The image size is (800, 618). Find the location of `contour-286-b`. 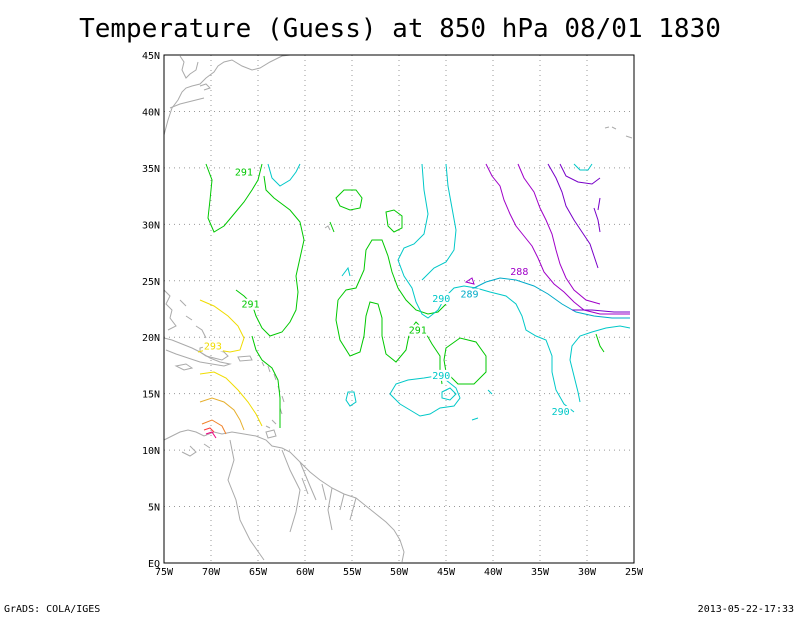

contour-286-b is located at coordinates (580, 174).